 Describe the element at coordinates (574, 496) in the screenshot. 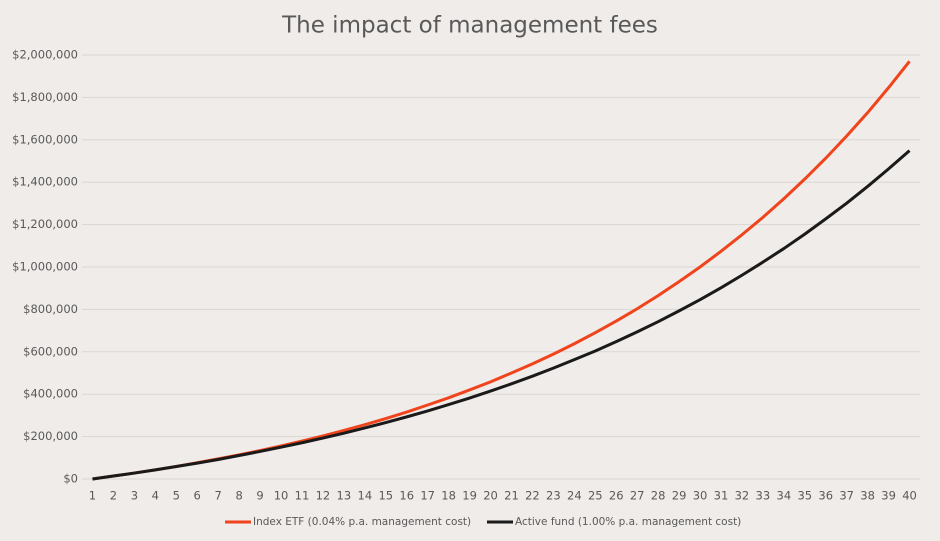

I see `x-tick-label: 24` at that location.